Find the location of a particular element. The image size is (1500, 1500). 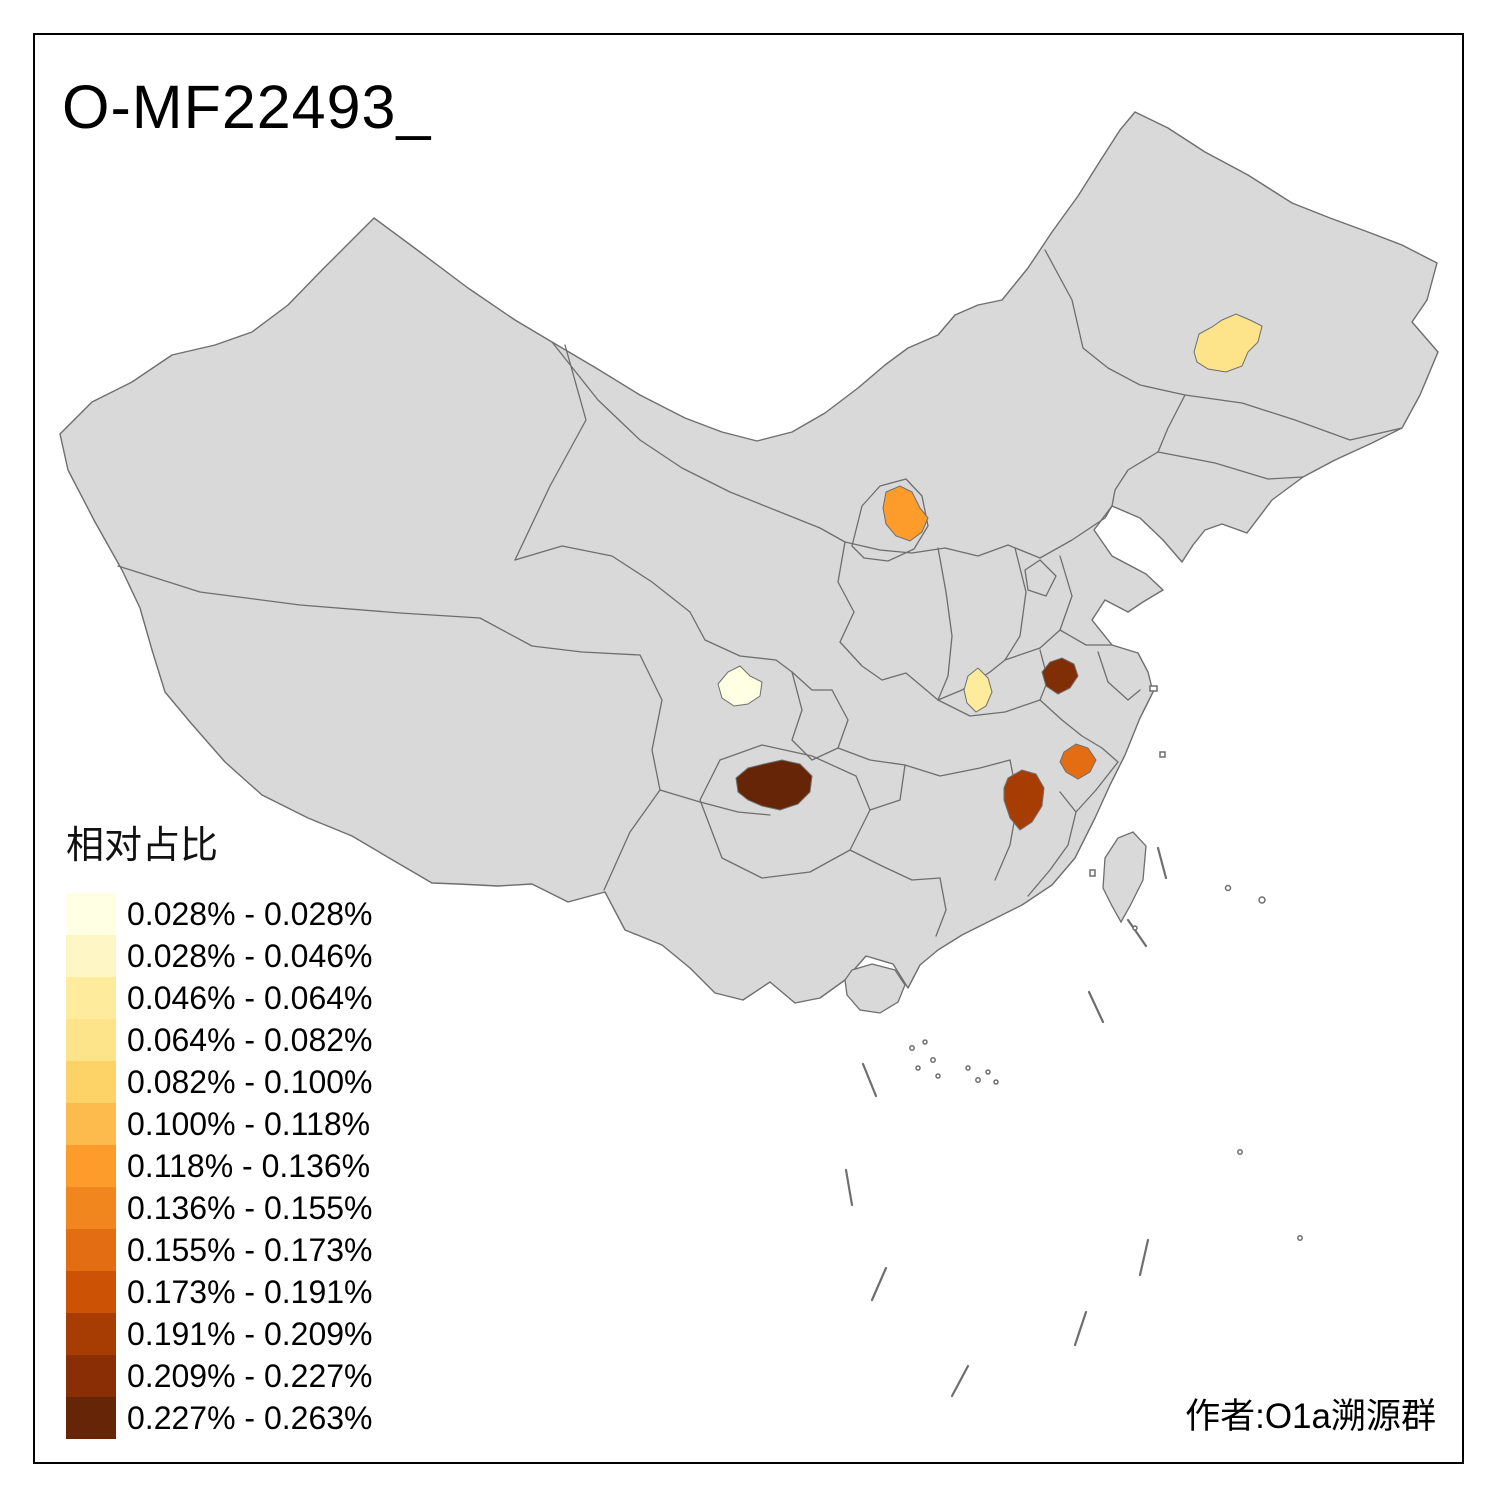

legend-item: 0.100% - 0.118% is located at coordinates (219, 1124).